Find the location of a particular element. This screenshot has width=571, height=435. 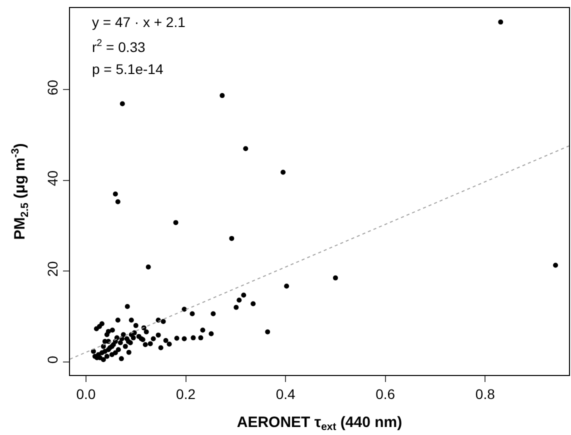

x-tick-label: 0.6 is located at coordinates (386, 394).